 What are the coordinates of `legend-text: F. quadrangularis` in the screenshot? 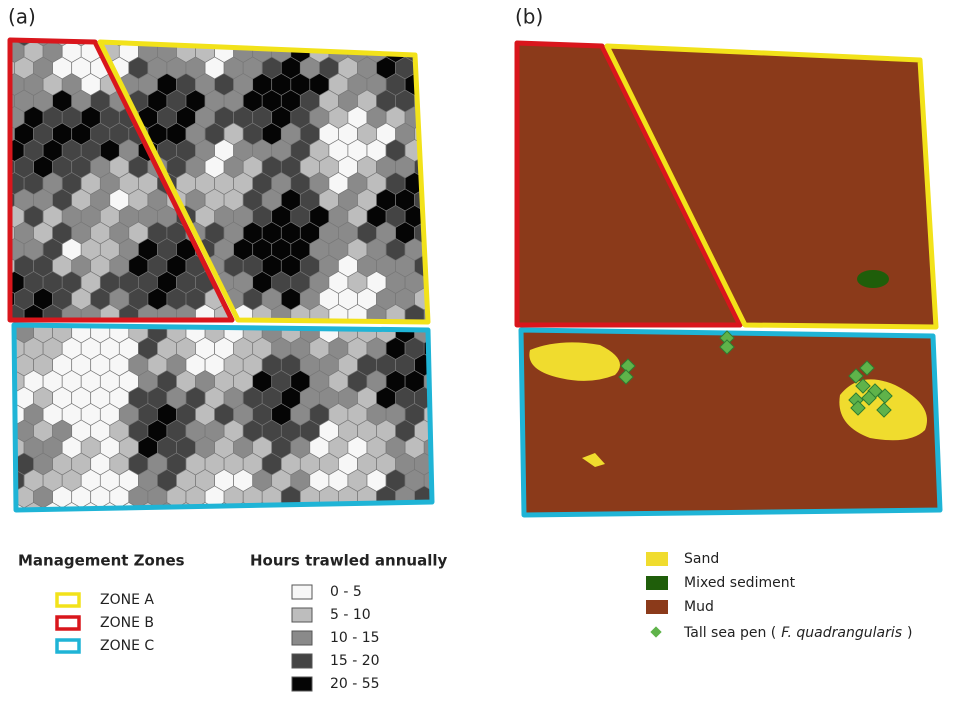 It's located at (841, 633).